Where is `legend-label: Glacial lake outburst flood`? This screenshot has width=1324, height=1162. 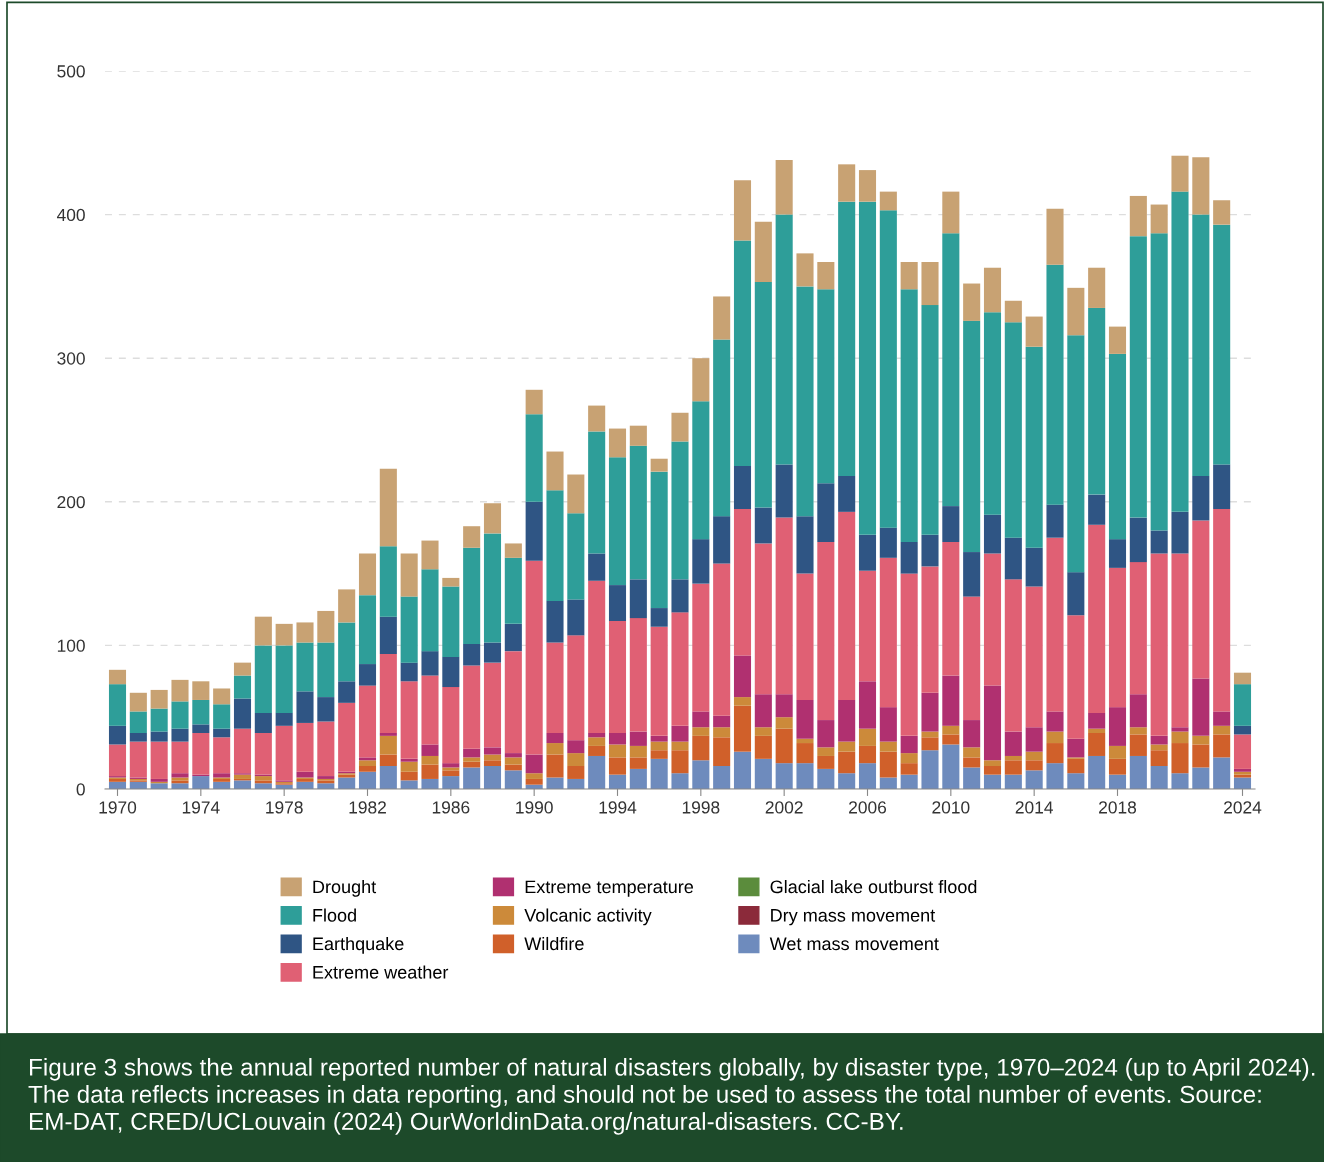 legend-label: Glacial lake outburst flood is located at coordinates (873, 886).